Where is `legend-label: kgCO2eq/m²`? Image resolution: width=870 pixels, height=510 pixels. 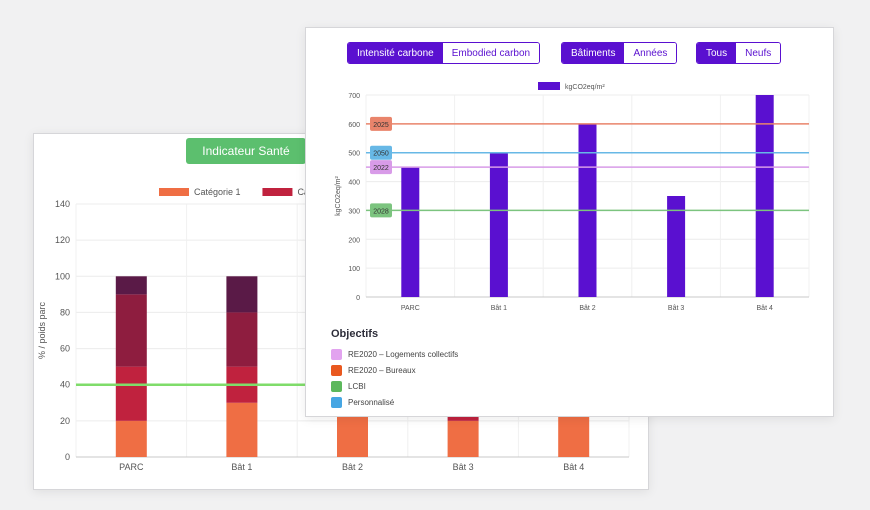
legend-label: kgCO2eq/m² is located at coordinates (585, 87).